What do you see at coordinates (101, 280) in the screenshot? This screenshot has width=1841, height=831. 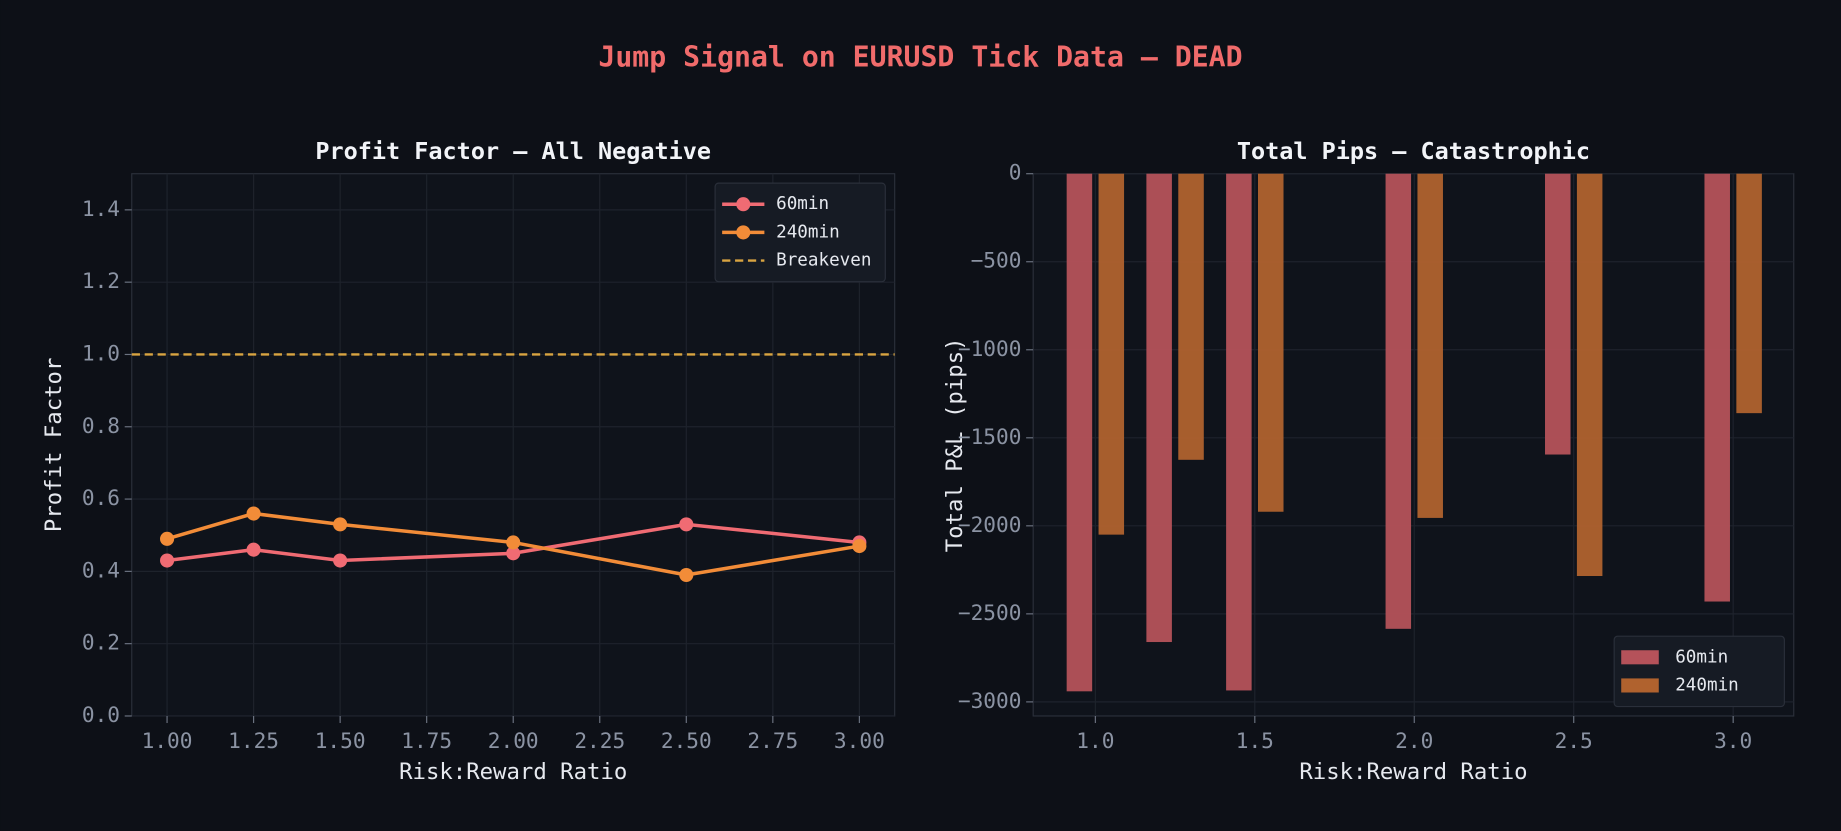 I see `y-tick-label: 1.2` at bounding box center [101, 280].